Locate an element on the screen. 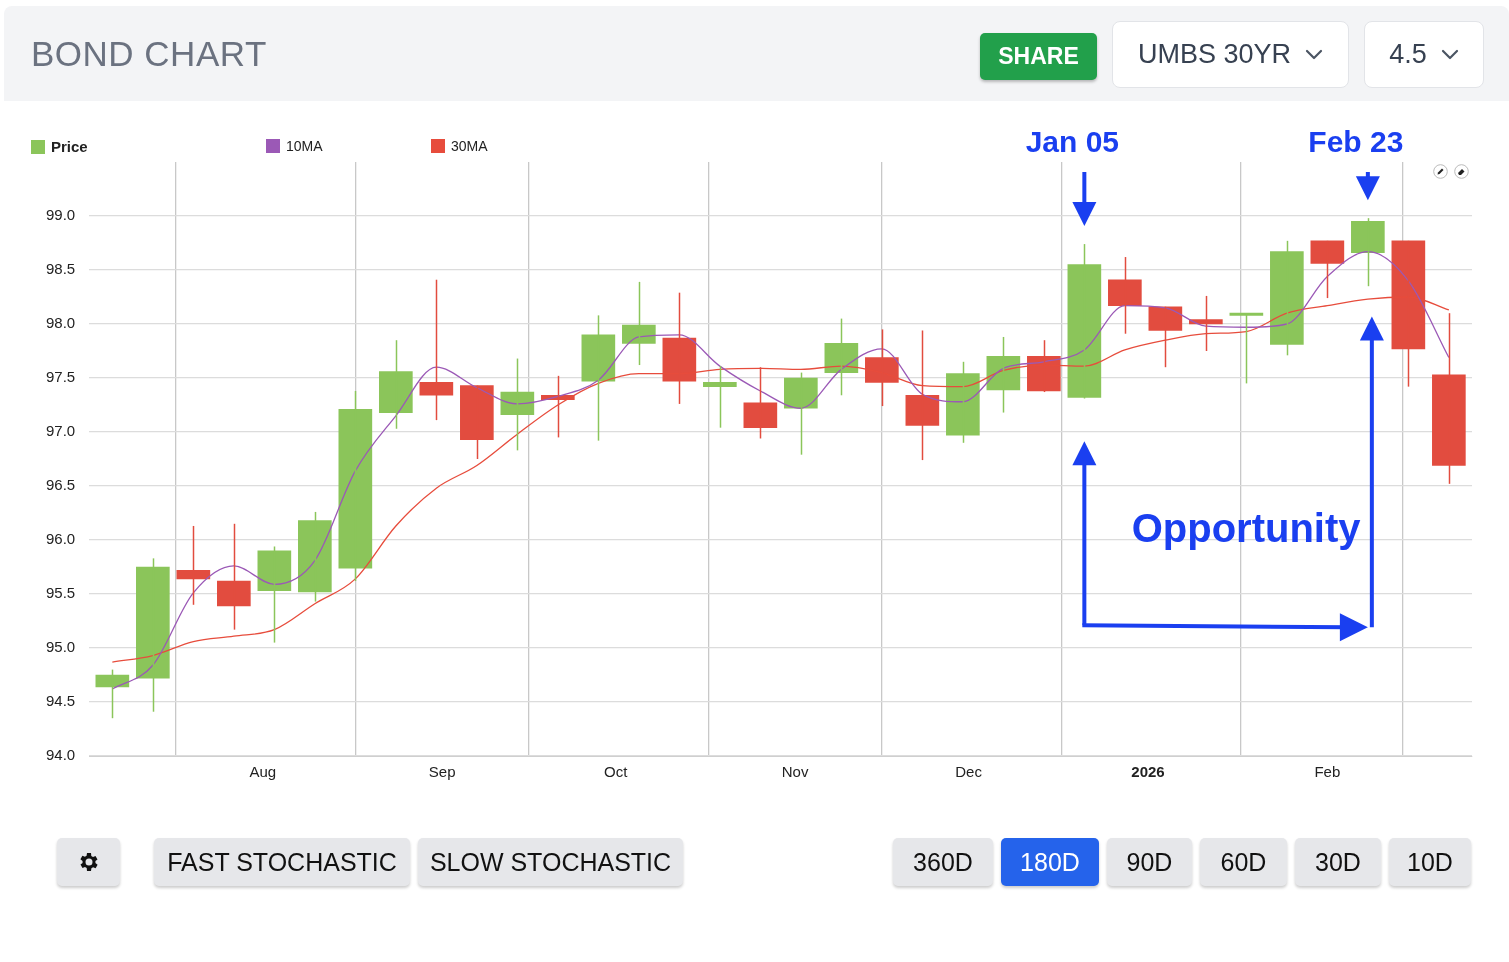 The width and height of the screenshot is (1509, 962). y-tick-label: 94.5 is located at coordinates (60, 701).